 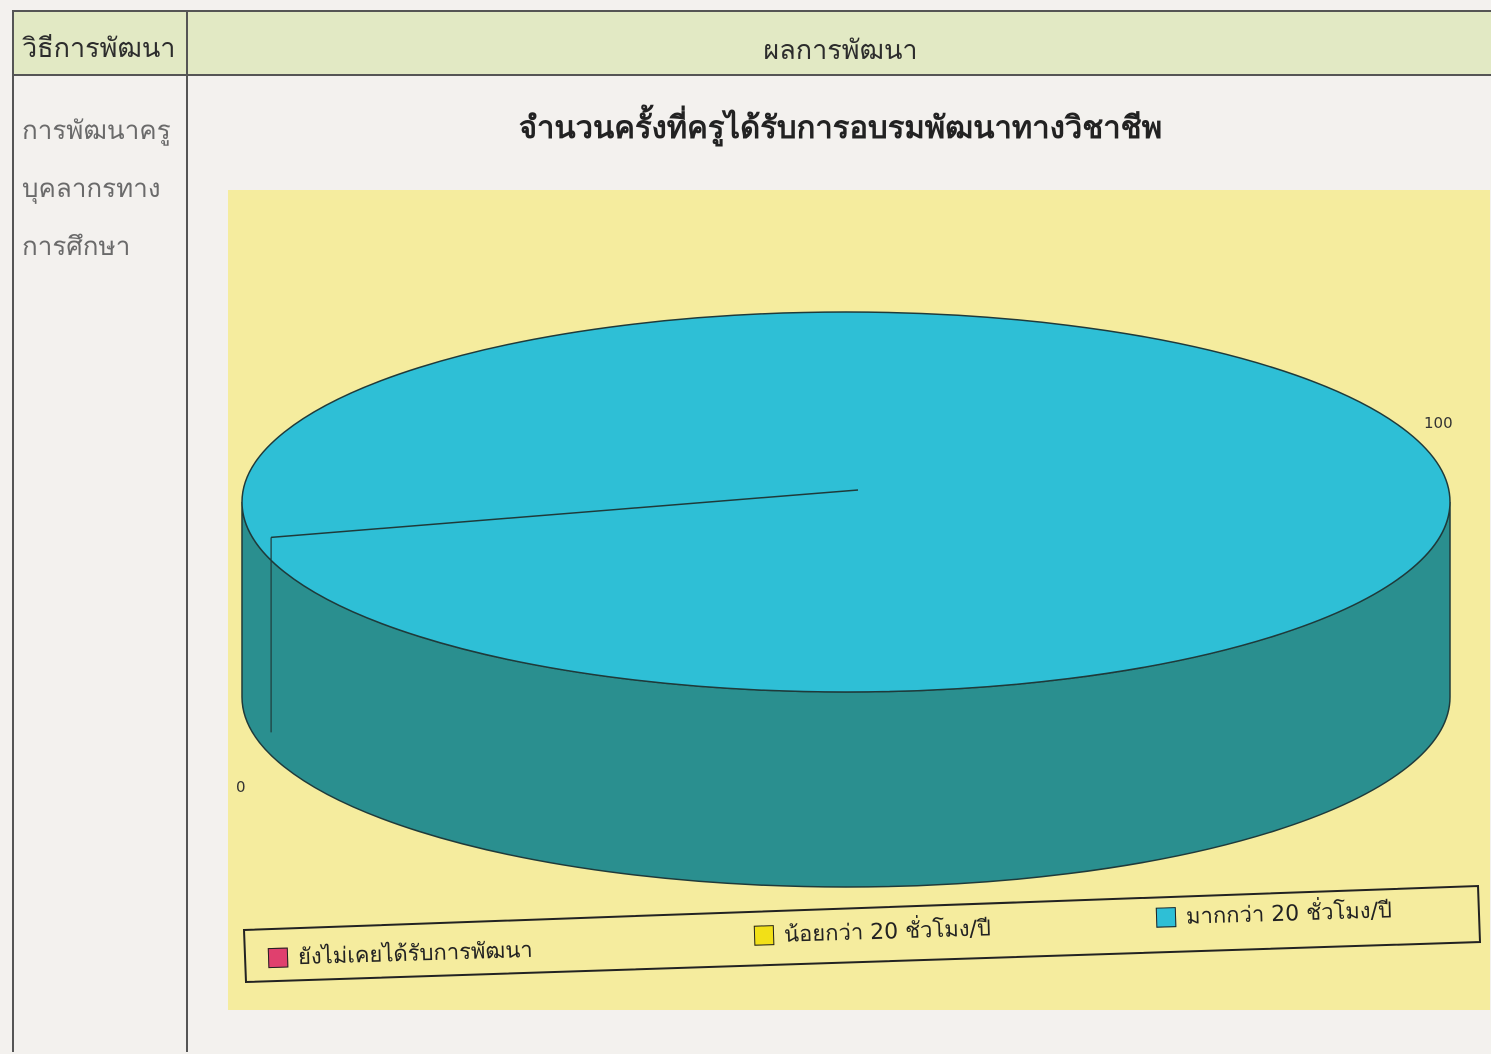 I want to click on header-method: วิธีการพัฒนา, so click(x=99, y=48).